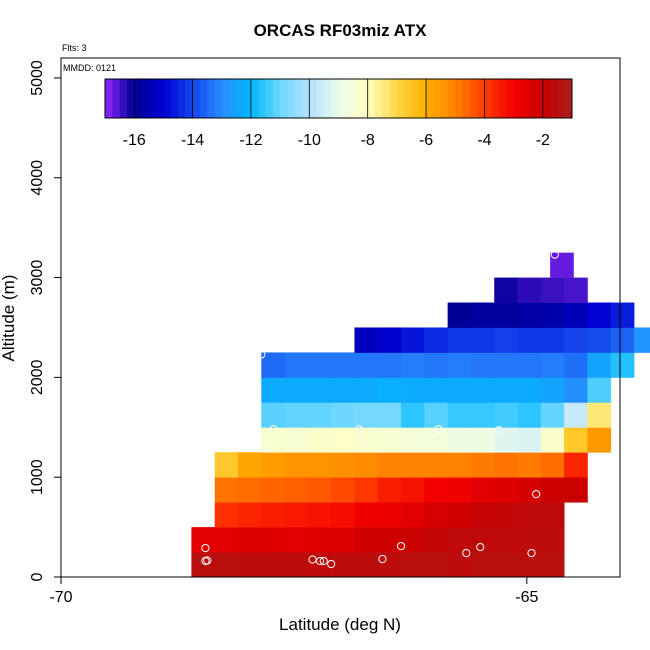  I want to click on colorbar-tick-label: -14, so click(192, 140).